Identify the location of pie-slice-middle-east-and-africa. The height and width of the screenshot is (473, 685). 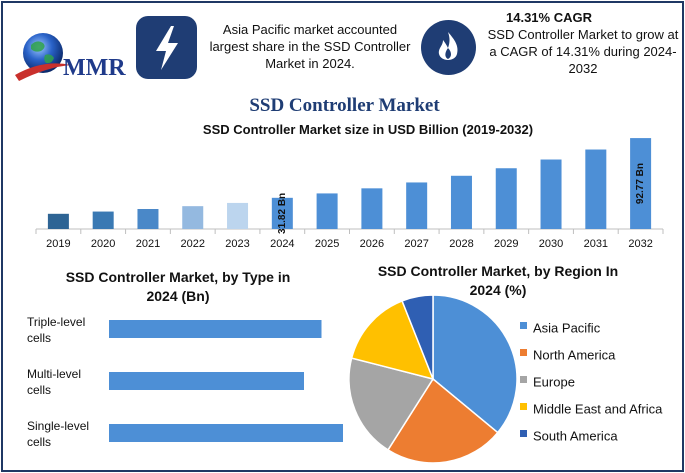
(392, 340).